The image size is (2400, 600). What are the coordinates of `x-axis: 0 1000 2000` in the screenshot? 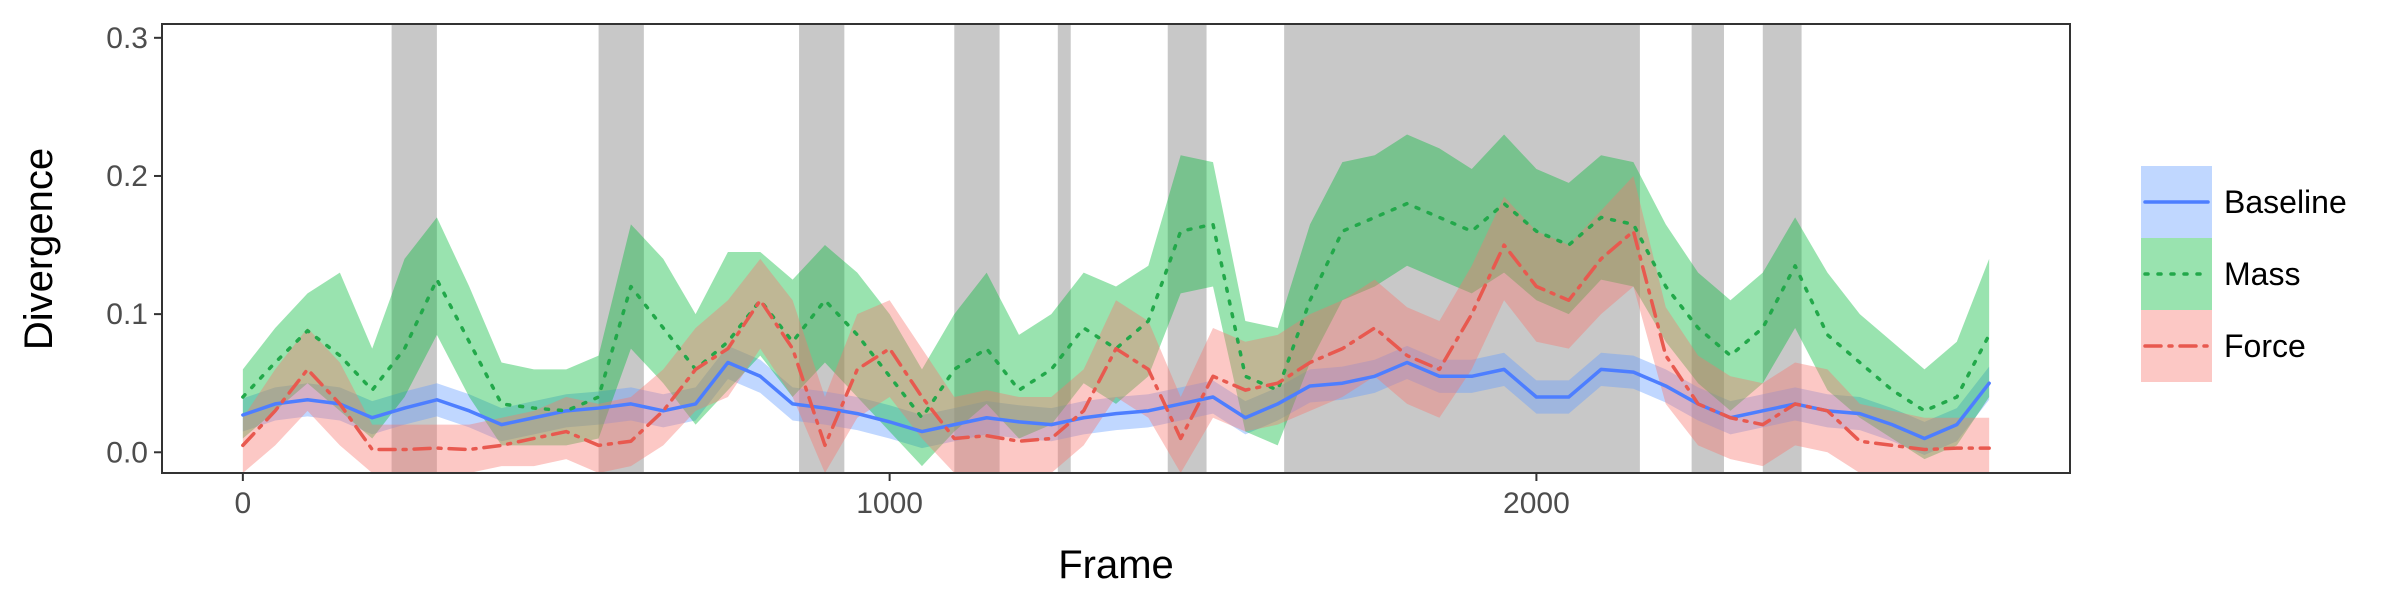 It's located at (902, 496).